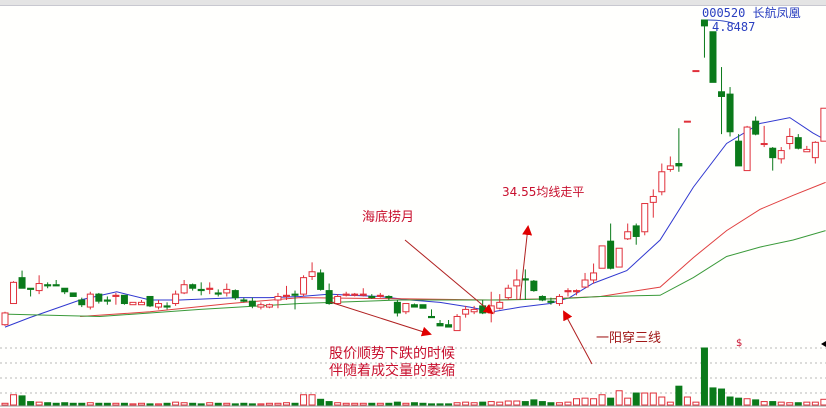  What do you see at coordinates (721, 22) in the screenshot?
I see `peak-leader-line` at bounding box center [721, 22].